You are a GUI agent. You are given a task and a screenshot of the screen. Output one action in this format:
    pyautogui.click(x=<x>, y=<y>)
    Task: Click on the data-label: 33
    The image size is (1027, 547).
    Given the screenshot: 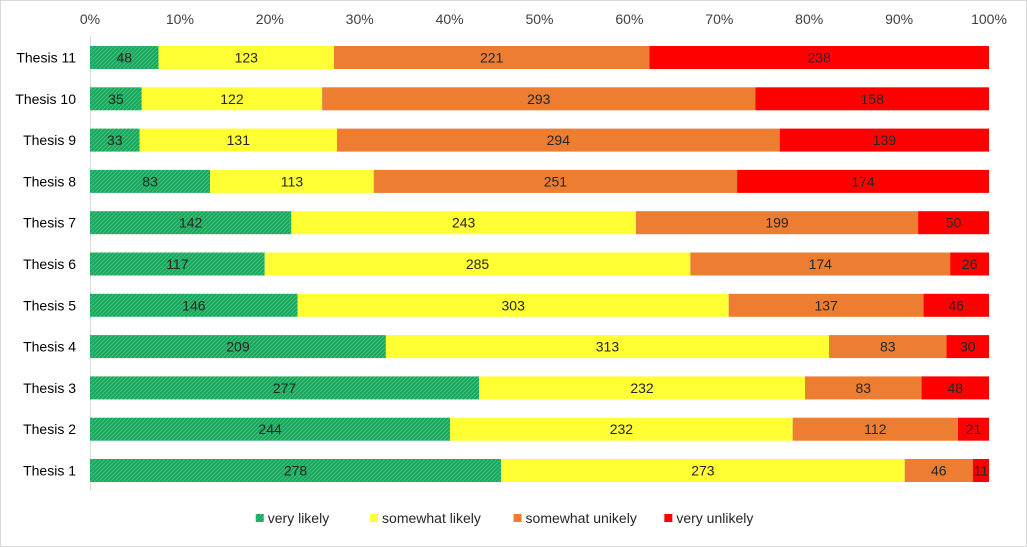 What is the action you would take?
    pyautogui.click(x=115, y=140)
    